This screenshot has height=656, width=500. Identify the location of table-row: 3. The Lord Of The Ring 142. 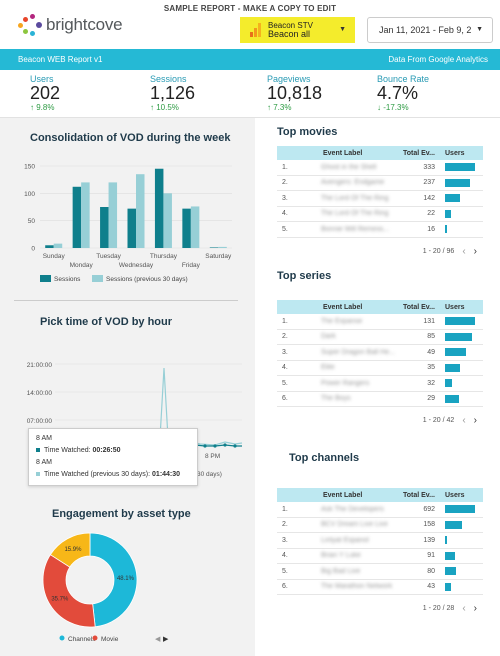
(380, 199).